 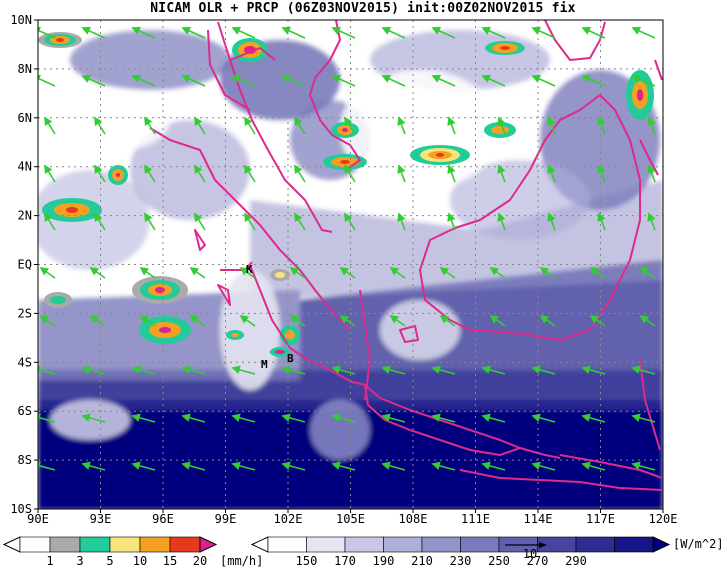 I want to click on marker-b: B, so click(x=290, y=358).